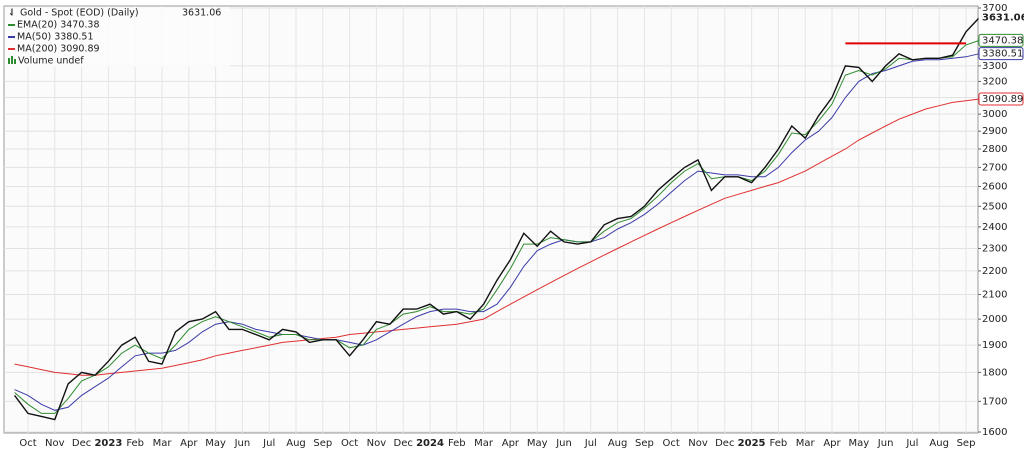 The image size is (1024, 452). Describe the element at coordinates (51, 61) in the screenshot. I see `legend-volume: Volume undef` at that location.